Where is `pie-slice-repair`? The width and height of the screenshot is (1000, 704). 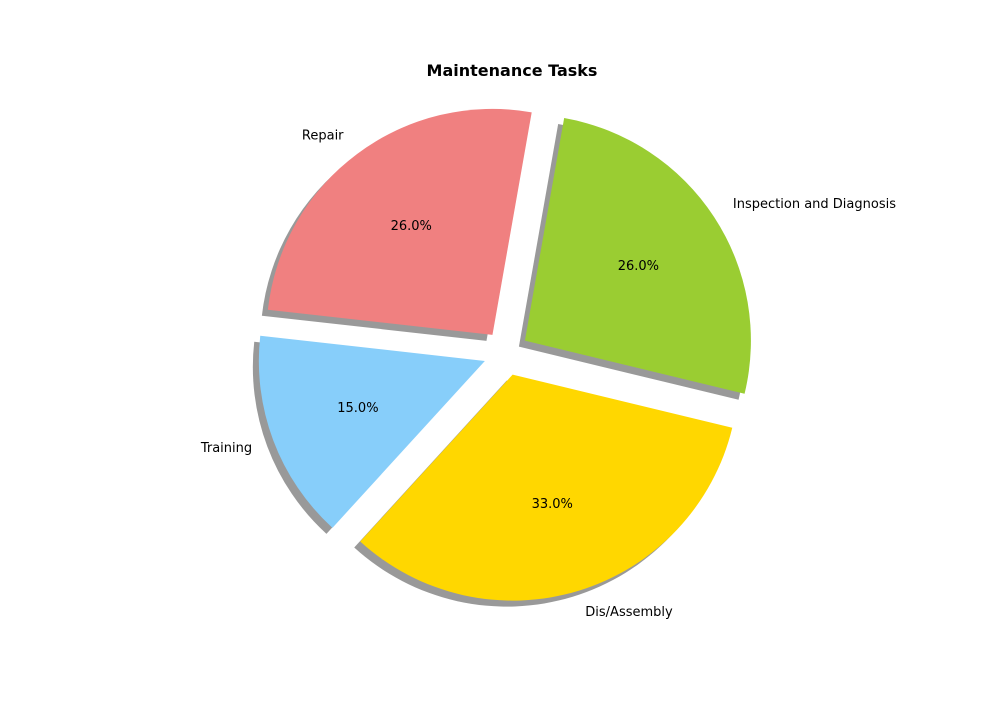
pie-slice-repair is located at coordinates (399, 221).